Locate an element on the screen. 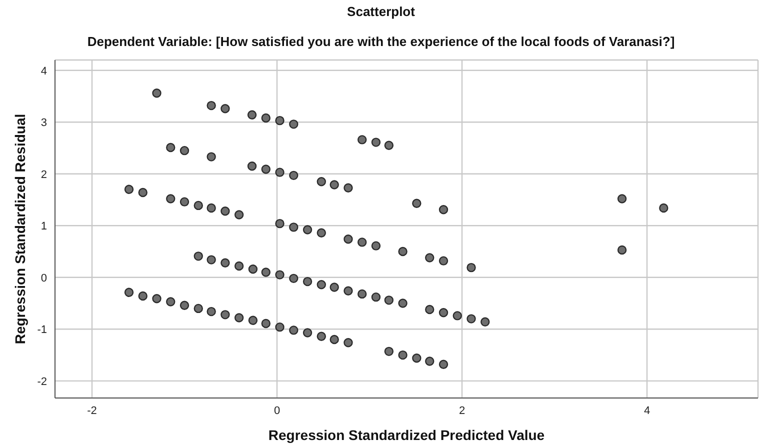 This screenshot has height=446, width=762. x-tick-label: 2 is located at coordinates (462, 410).